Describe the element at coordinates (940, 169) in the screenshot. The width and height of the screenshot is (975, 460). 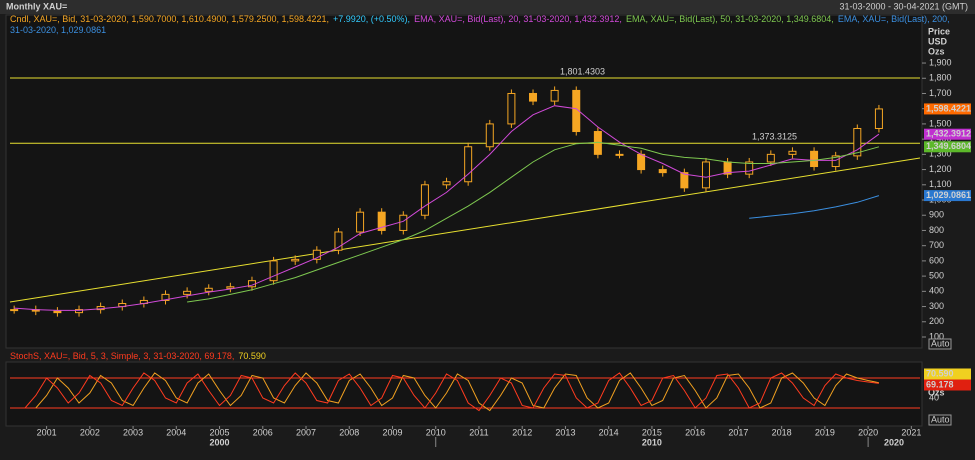
I see `y-tick-label: 1,200` at that location.